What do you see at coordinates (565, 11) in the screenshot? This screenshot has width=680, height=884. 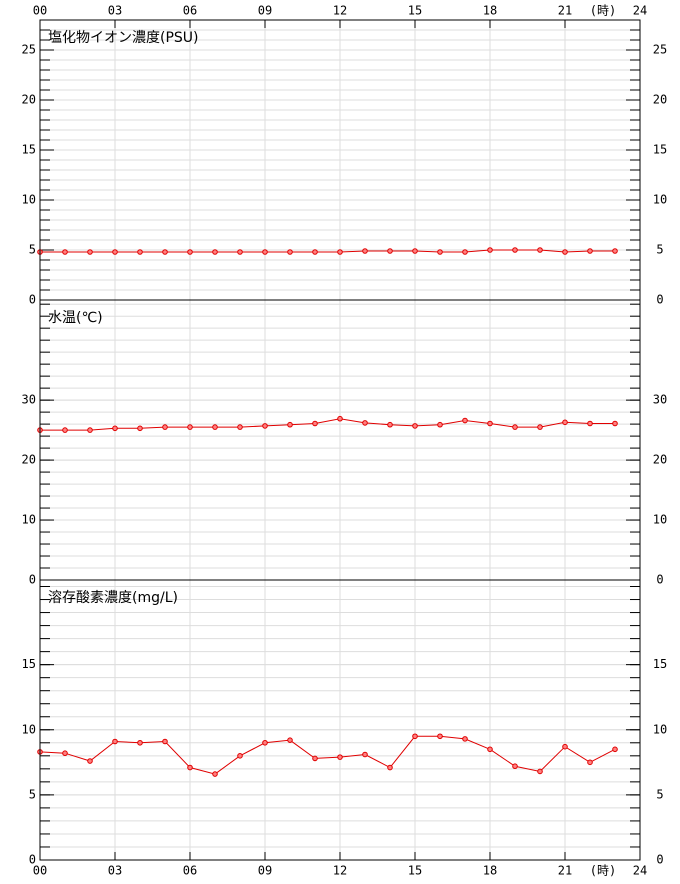 I see `x-tick-label: 21` at bounding box center [565, 11].